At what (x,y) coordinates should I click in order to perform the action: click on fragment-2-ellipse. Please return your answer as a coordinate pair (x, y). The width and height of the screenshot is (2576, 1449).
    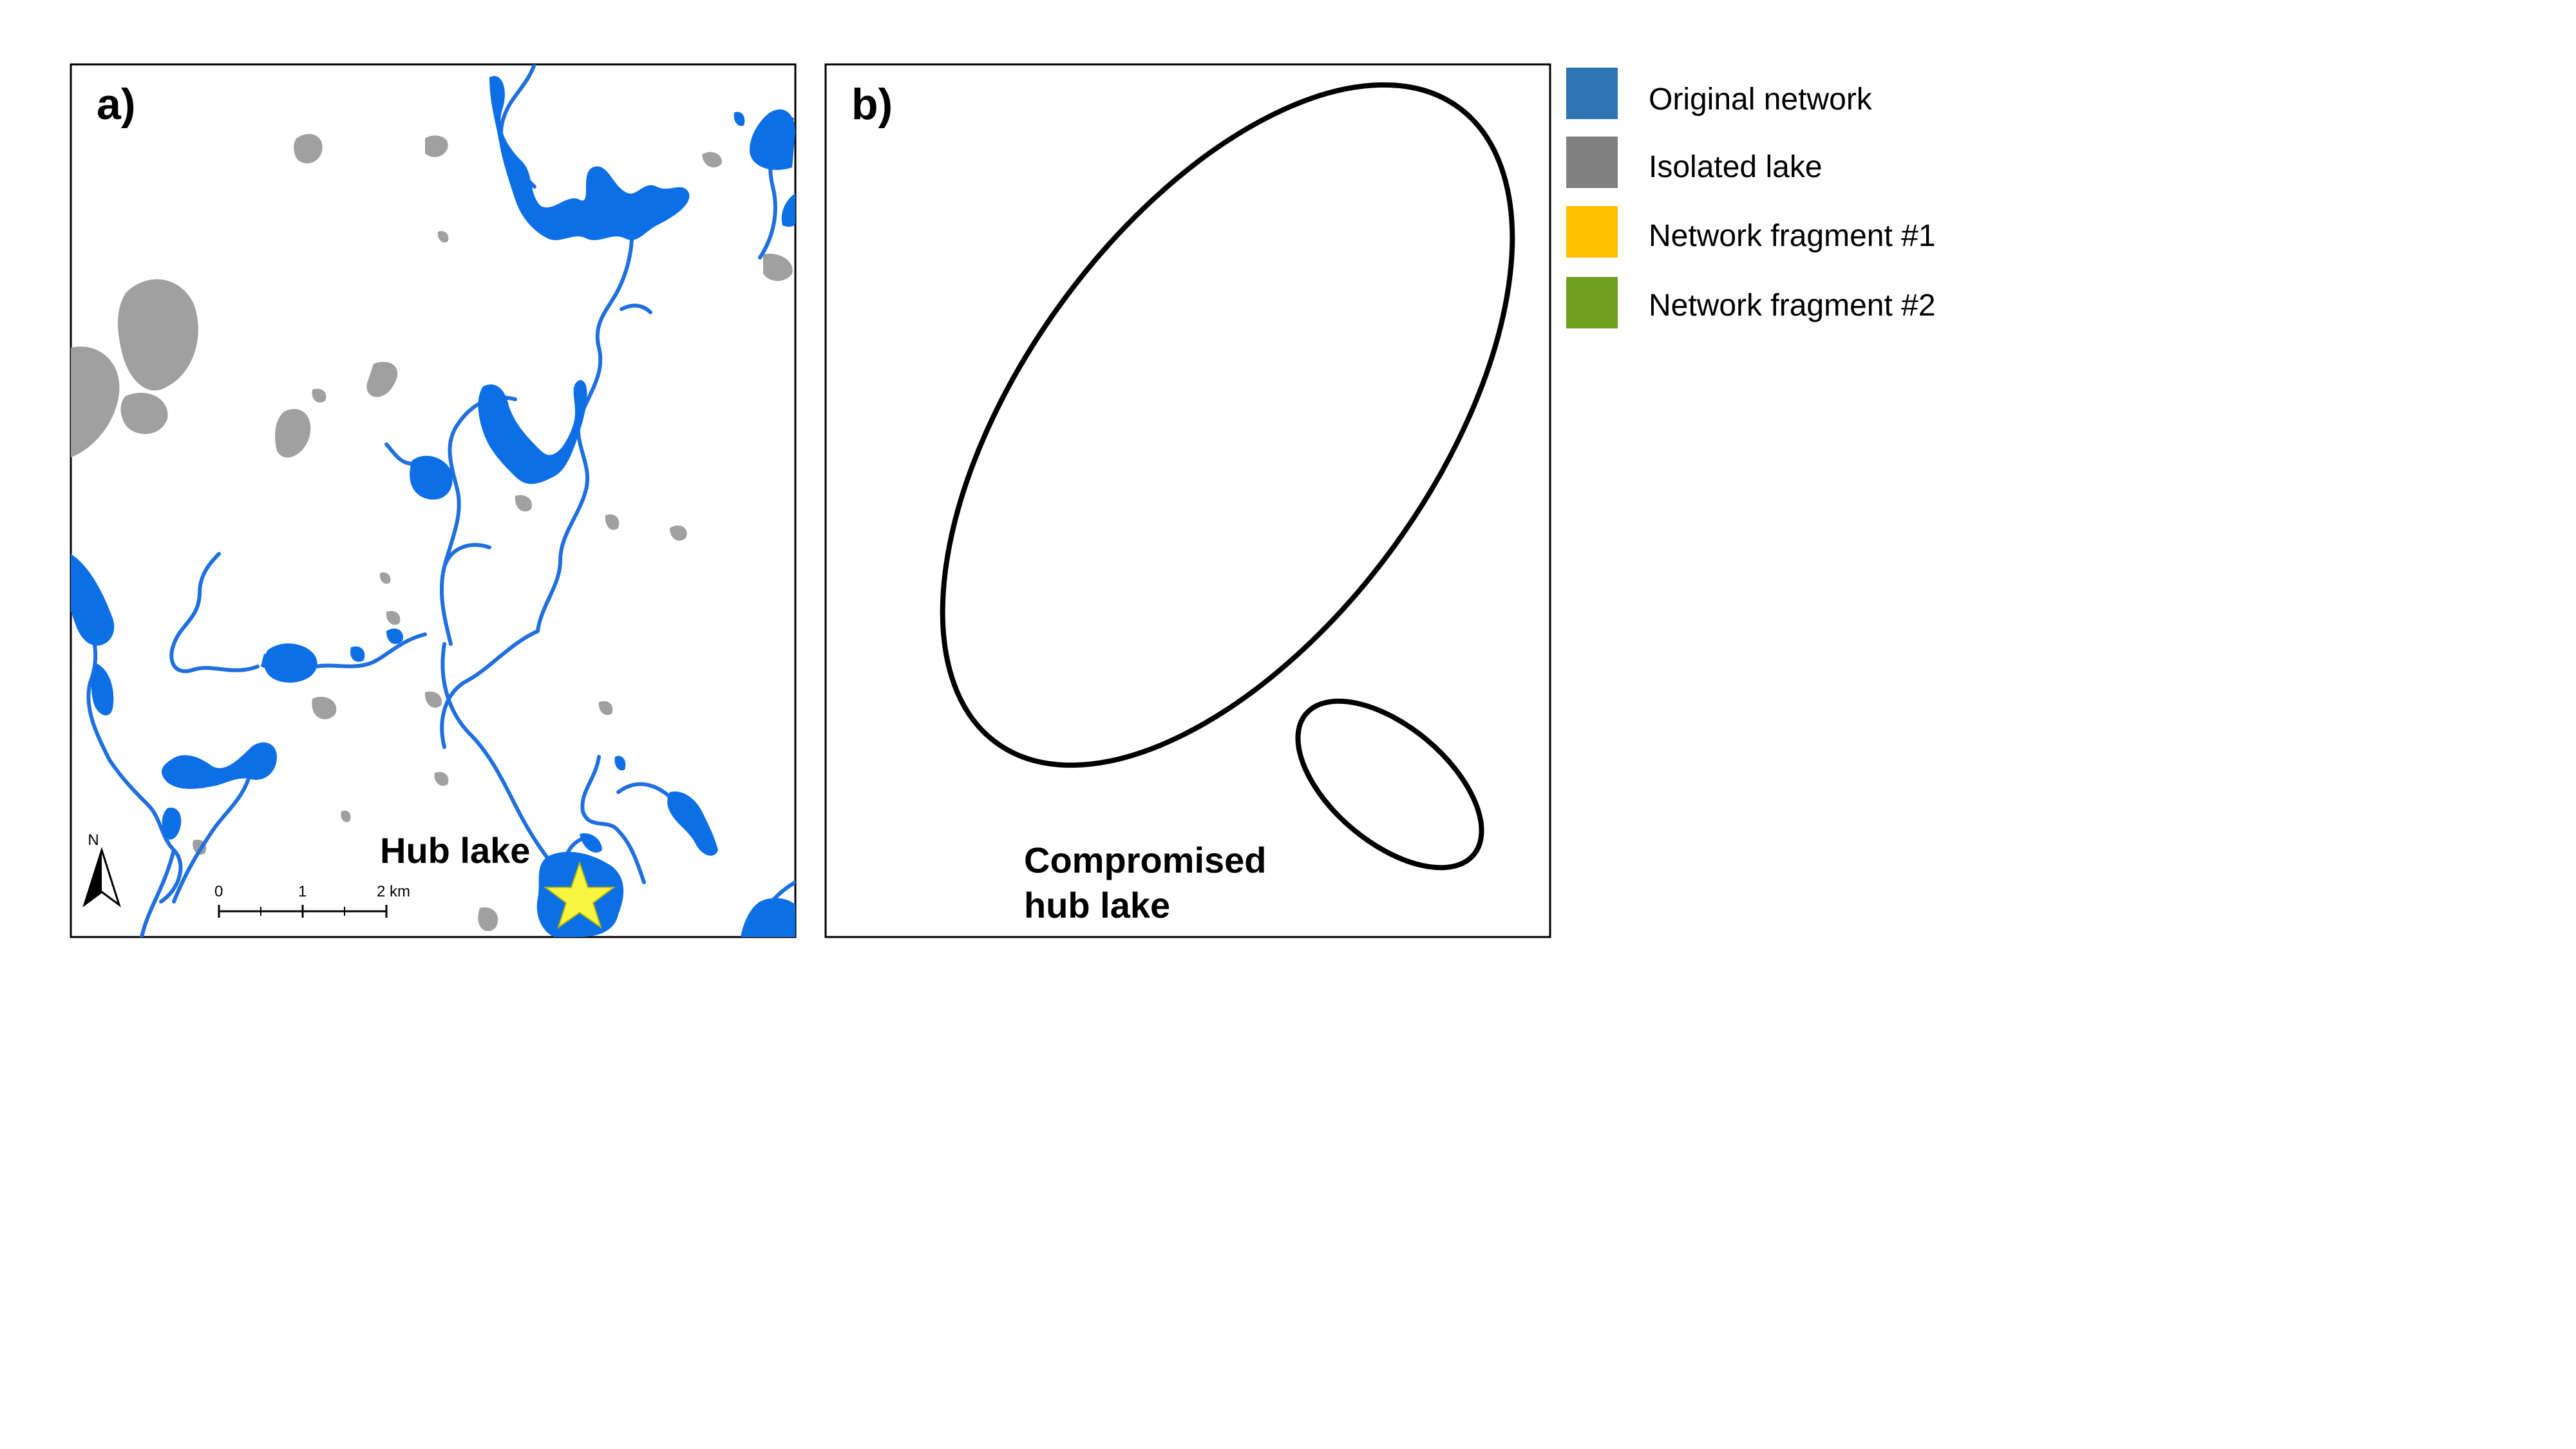
    Looking at the image, I should click on (1227, 425).